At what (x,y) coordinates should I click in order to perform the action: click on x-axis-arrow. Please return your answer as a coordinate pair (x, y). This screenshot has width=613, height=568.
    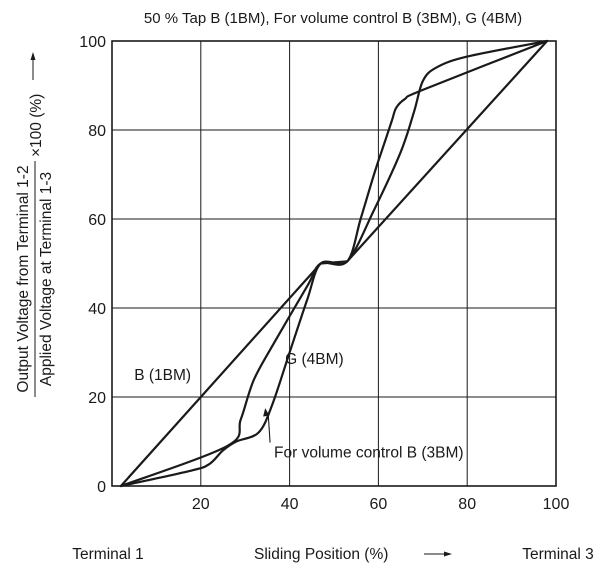
    Looking at the image, I should click on (438, 554).